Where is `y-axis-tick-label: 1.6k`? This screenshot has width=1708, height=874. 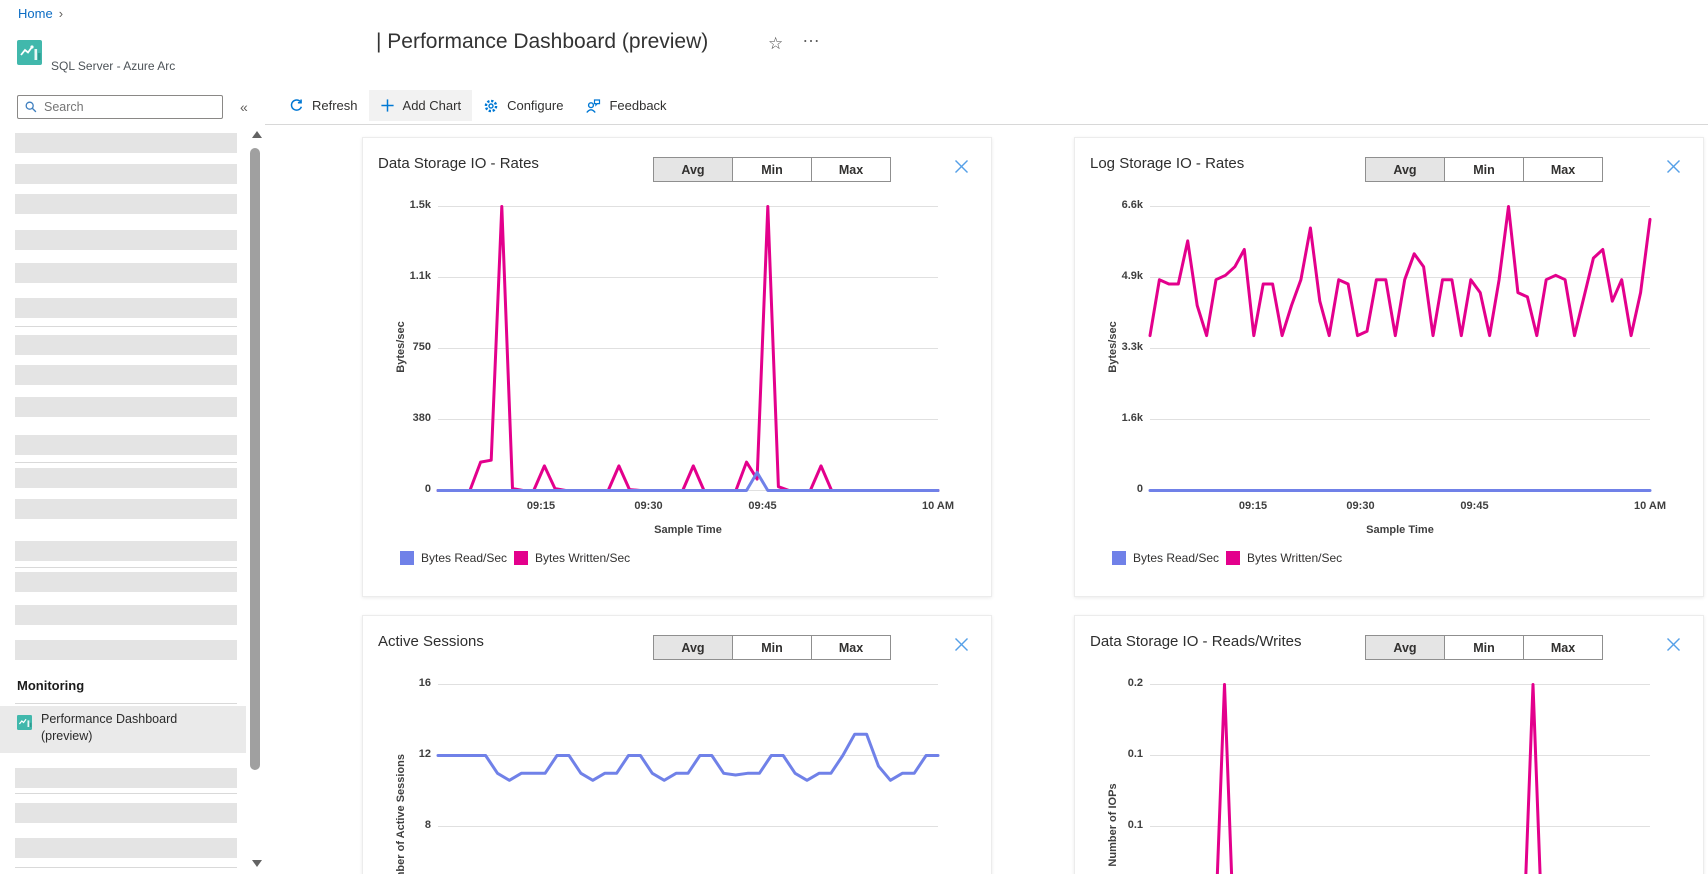
y-axis-tick-label: 1.6k is located at coordinates (1132, 418).